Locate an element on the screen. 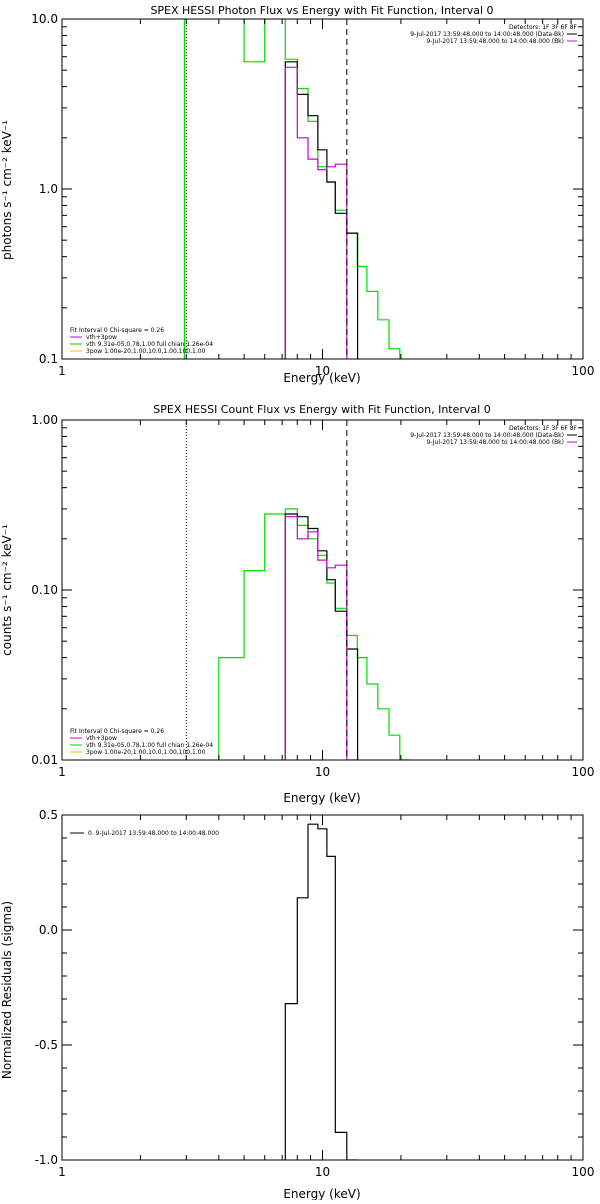 This screenshot has width=600, height=1204. y-tick-label: 10.0 is located at coordinates (44, 19).